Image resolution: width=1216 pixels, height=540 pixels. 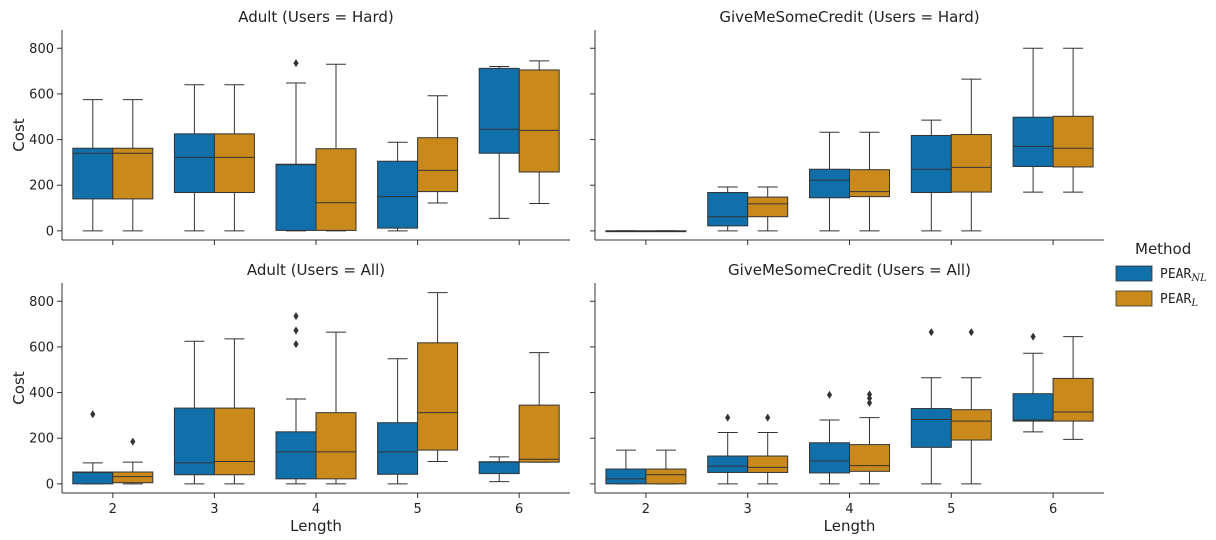 I want to click on panel-title: Adult (Users = Hard), so click(x=316, y=17).